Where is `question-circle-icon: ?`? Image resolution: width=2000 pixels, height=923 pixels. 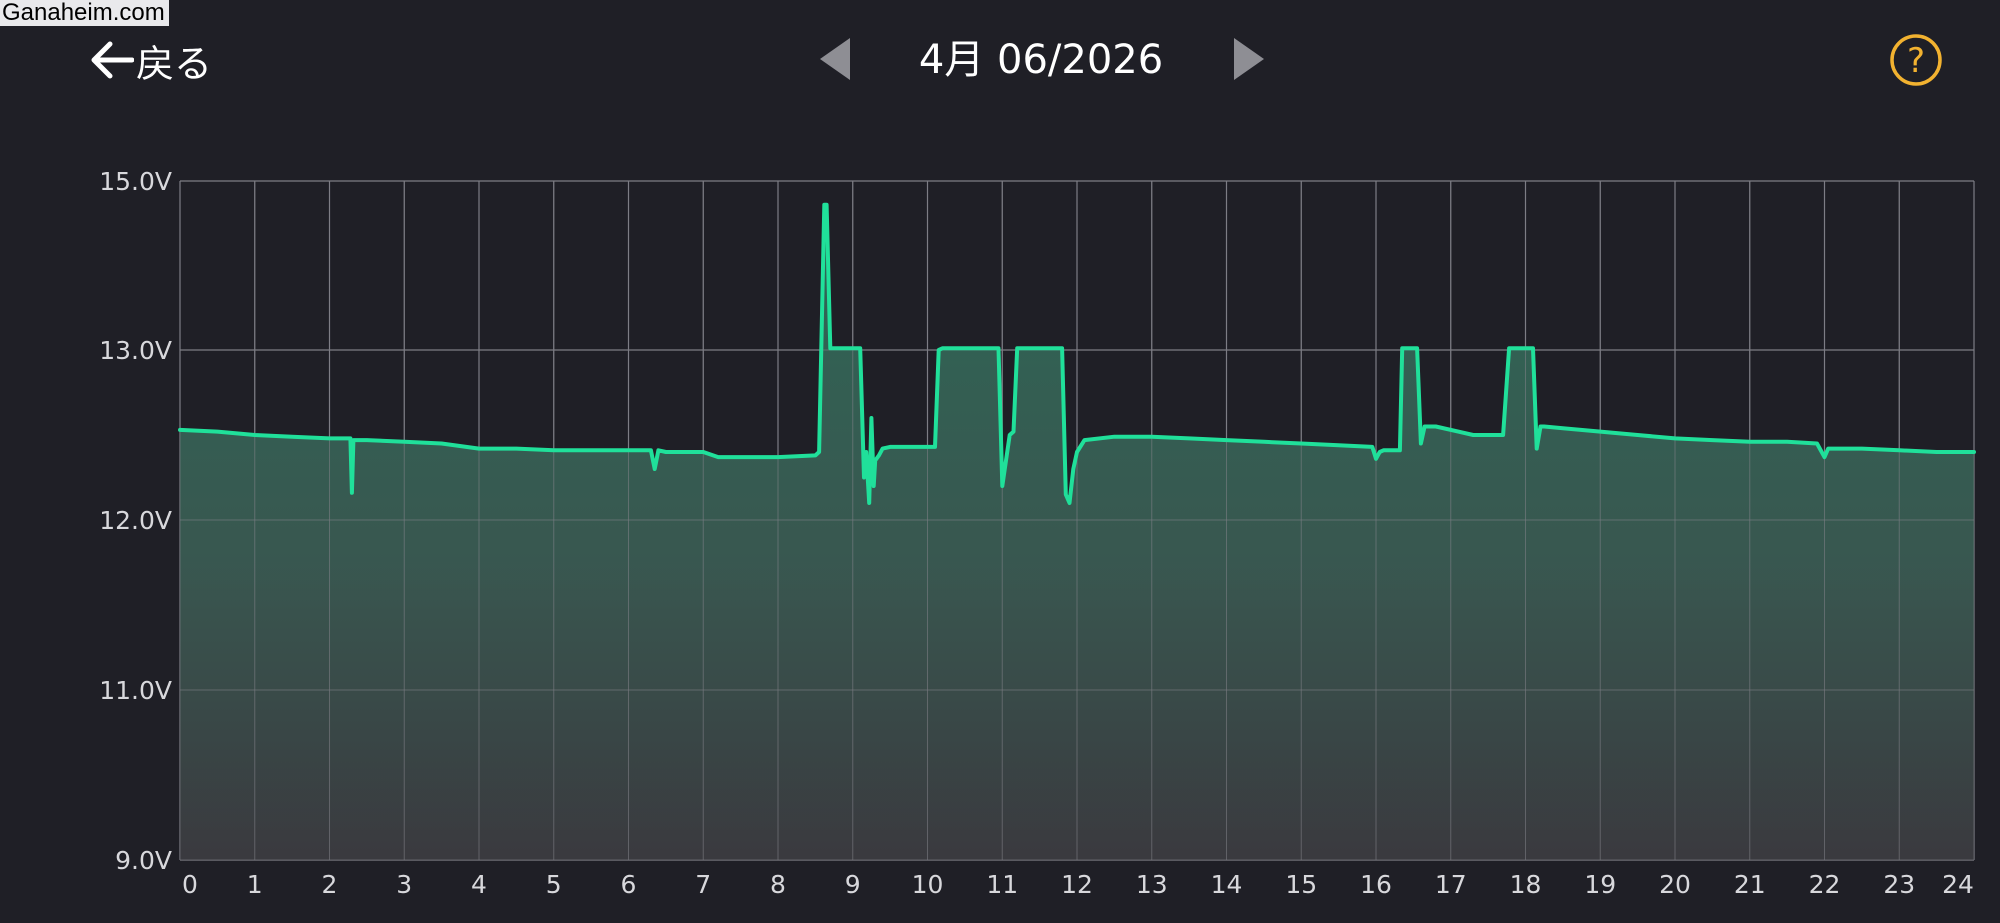 question-circle-icon: ? is located at coordinates (1916, 60).